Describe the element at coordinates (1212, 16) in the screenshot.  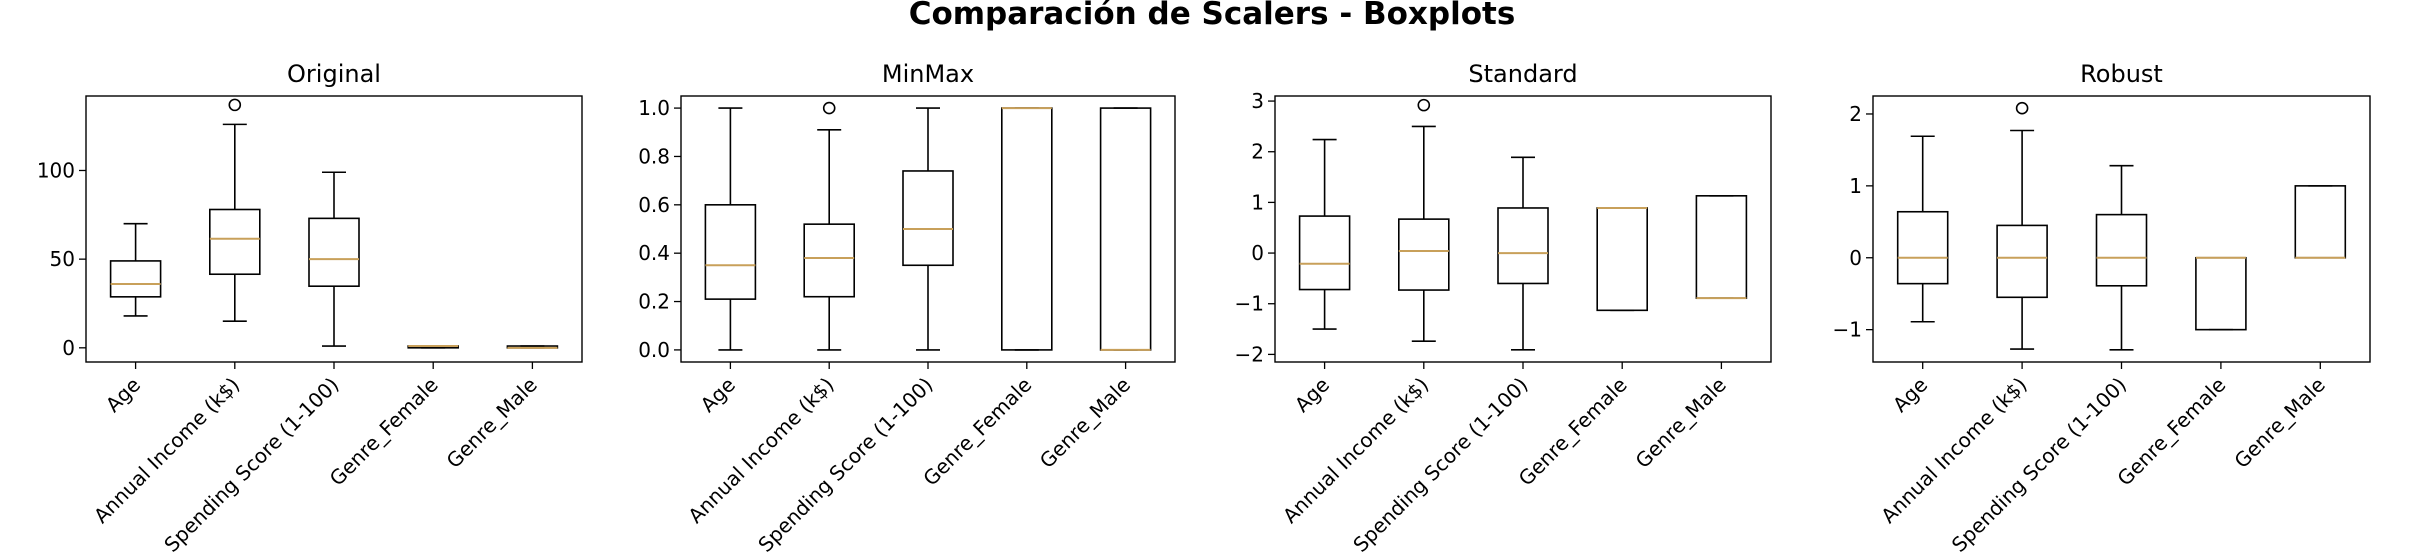
I see `figure-title: Comparación de Scalers - Boxplots` at that location.